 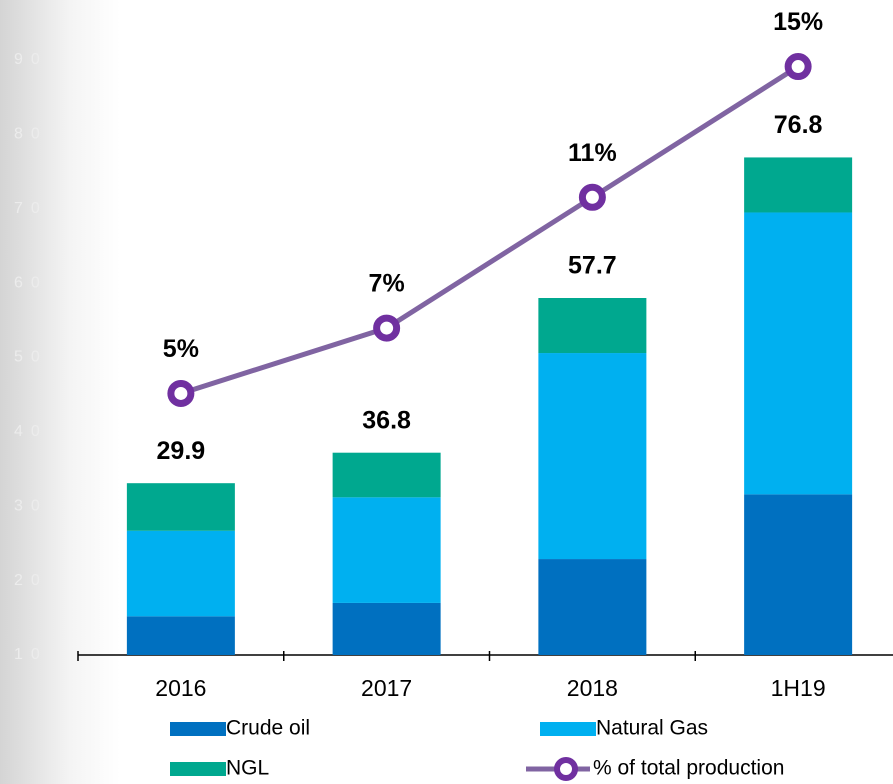 What do you see at coordinates (31, 208) in the screenshot?
I see `y-tick-label: 70` at bounding box center [31, 208].